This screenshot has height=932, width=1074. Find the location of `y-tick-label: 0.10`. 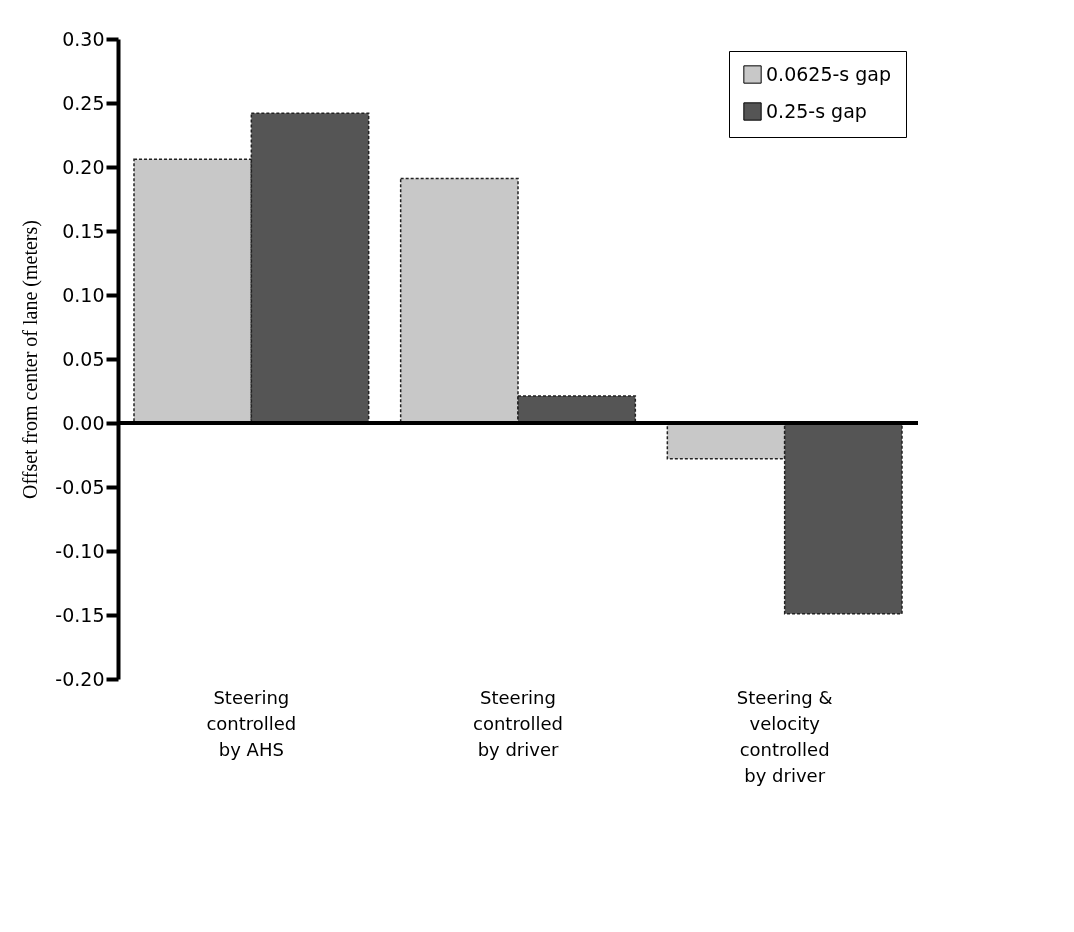

y-tick-label: 0.10 is located at coordinates (83, 294).